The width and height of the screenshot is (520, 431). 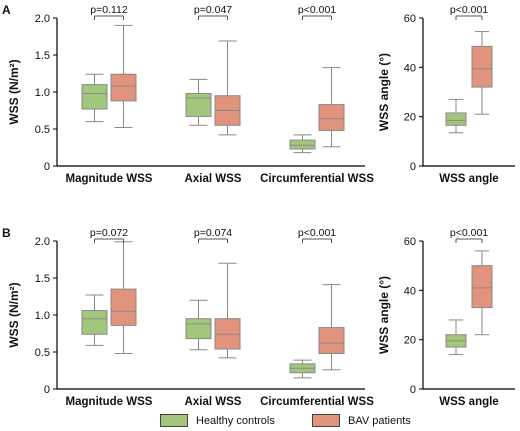 What do you see at coordinates (326, 420) in the screenshot?
I see `legend-swatch-bav` at bounding box center [326, 420].